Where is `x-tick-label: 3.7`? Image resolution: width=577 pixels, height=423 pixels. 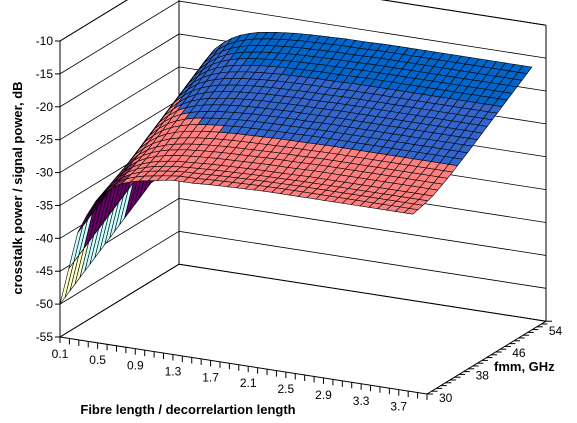
x-tick-label: 3.7 is located at coordinates (398, 407).